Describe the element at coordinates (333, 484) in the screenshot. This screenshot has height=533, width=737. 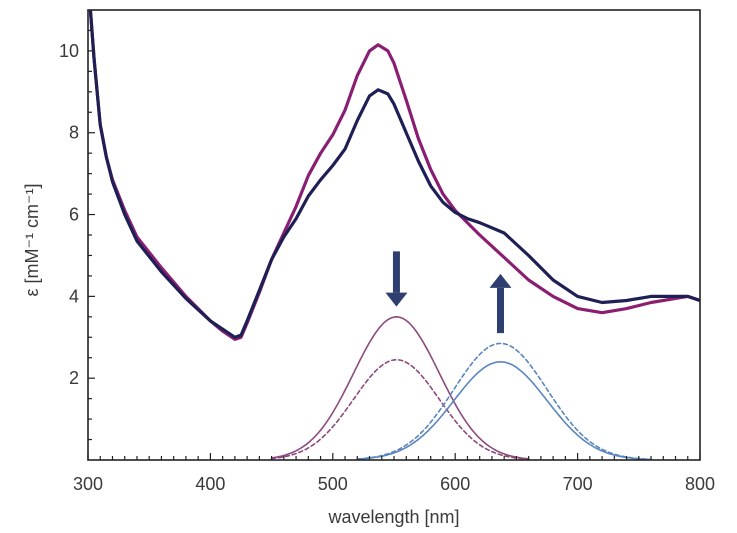
I see `x-tick-label: 500` at that location.